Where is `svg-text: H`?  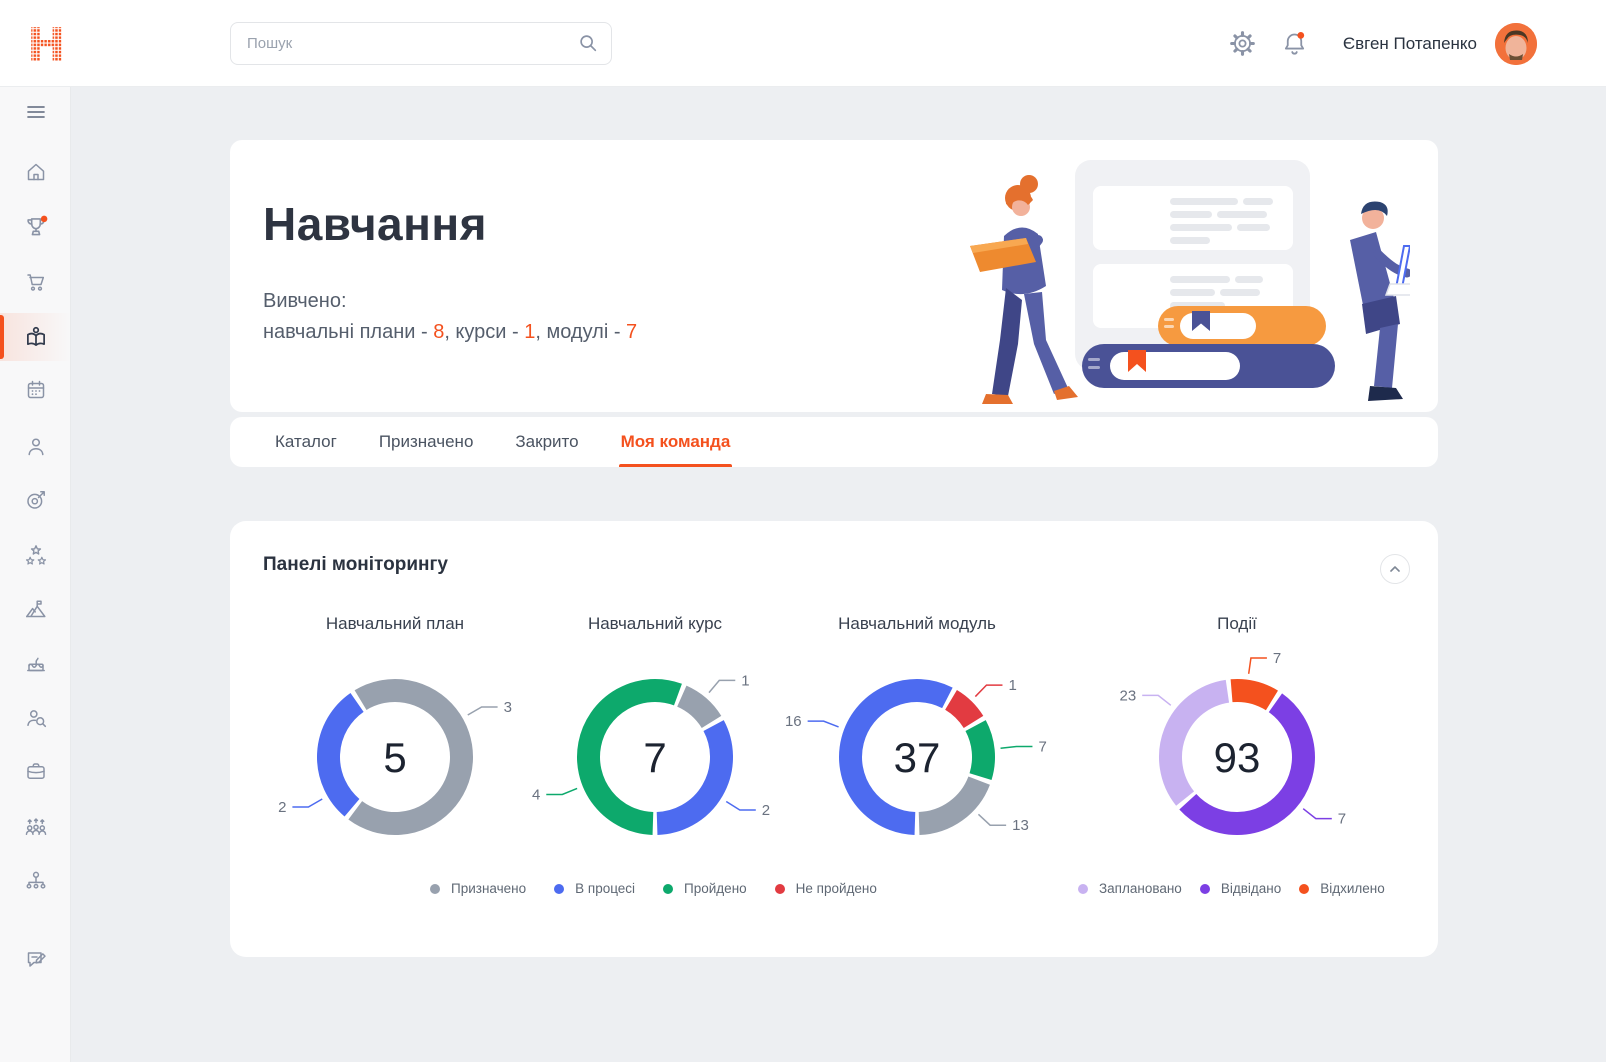
svg-text: H is located at coordinates (46, 44).